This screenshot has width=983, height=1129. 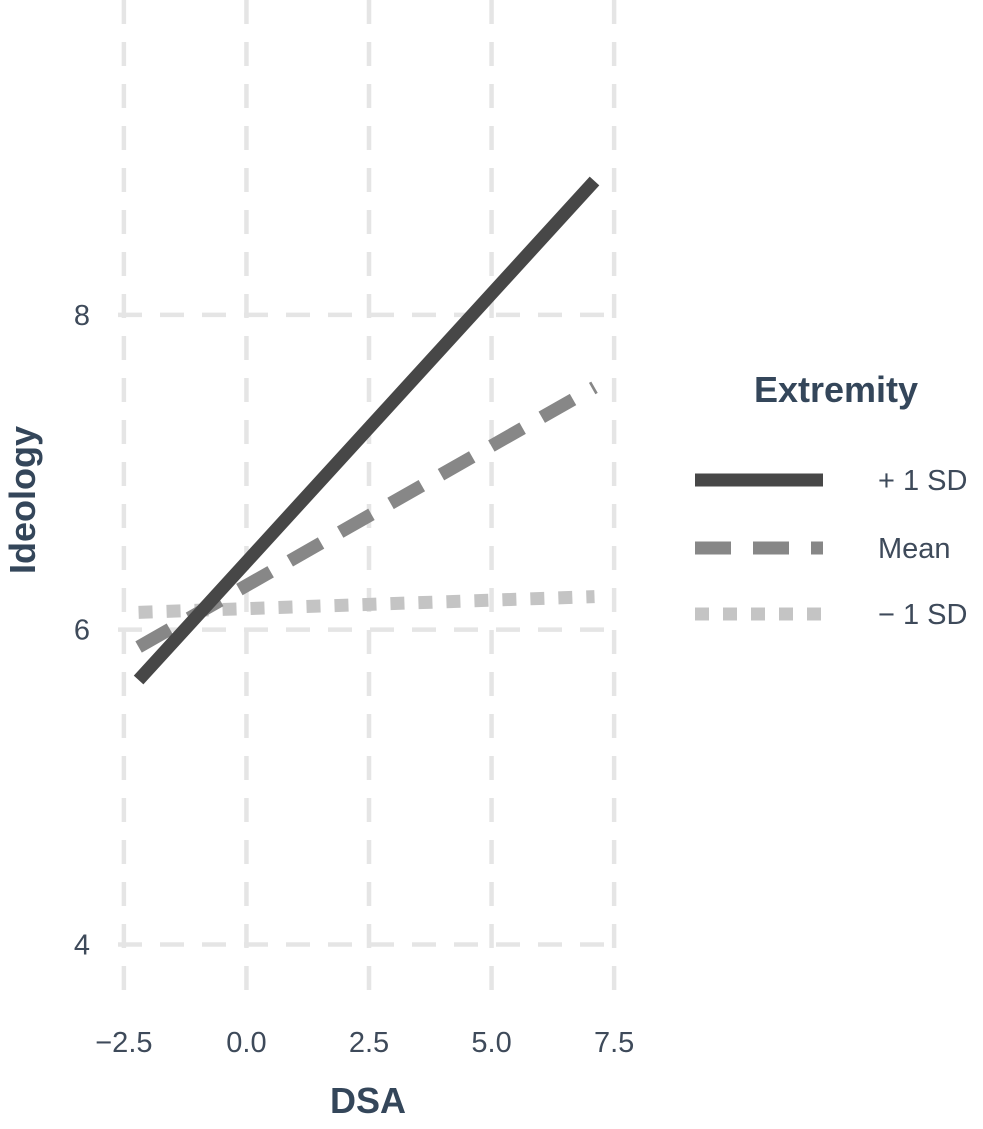 What do you see at coordinates (82, 316) in the screenshot?
I see `y-tick-label: 8` at bounding box center [82, 316].